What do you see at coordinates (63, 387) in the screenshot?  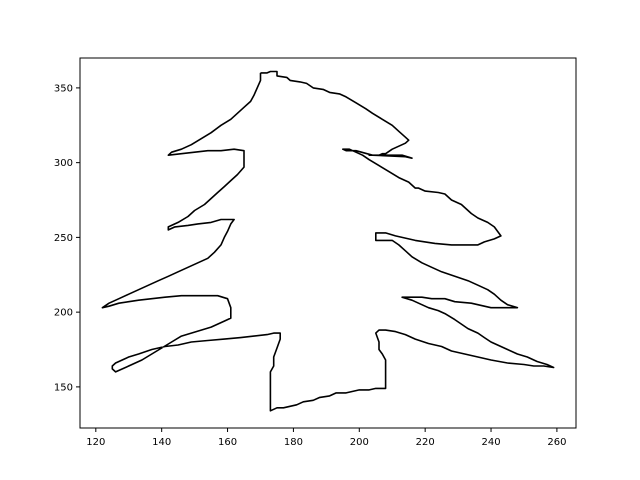 I see `y-tick-label: 150` at bounding box center [63, 387].